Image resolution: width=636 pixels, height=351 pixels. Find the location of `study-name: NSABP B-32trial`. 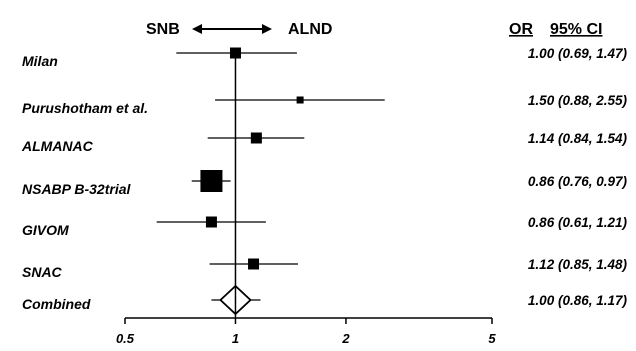

study-name: NSABP B-32trial is located at coordinates (77, 189).